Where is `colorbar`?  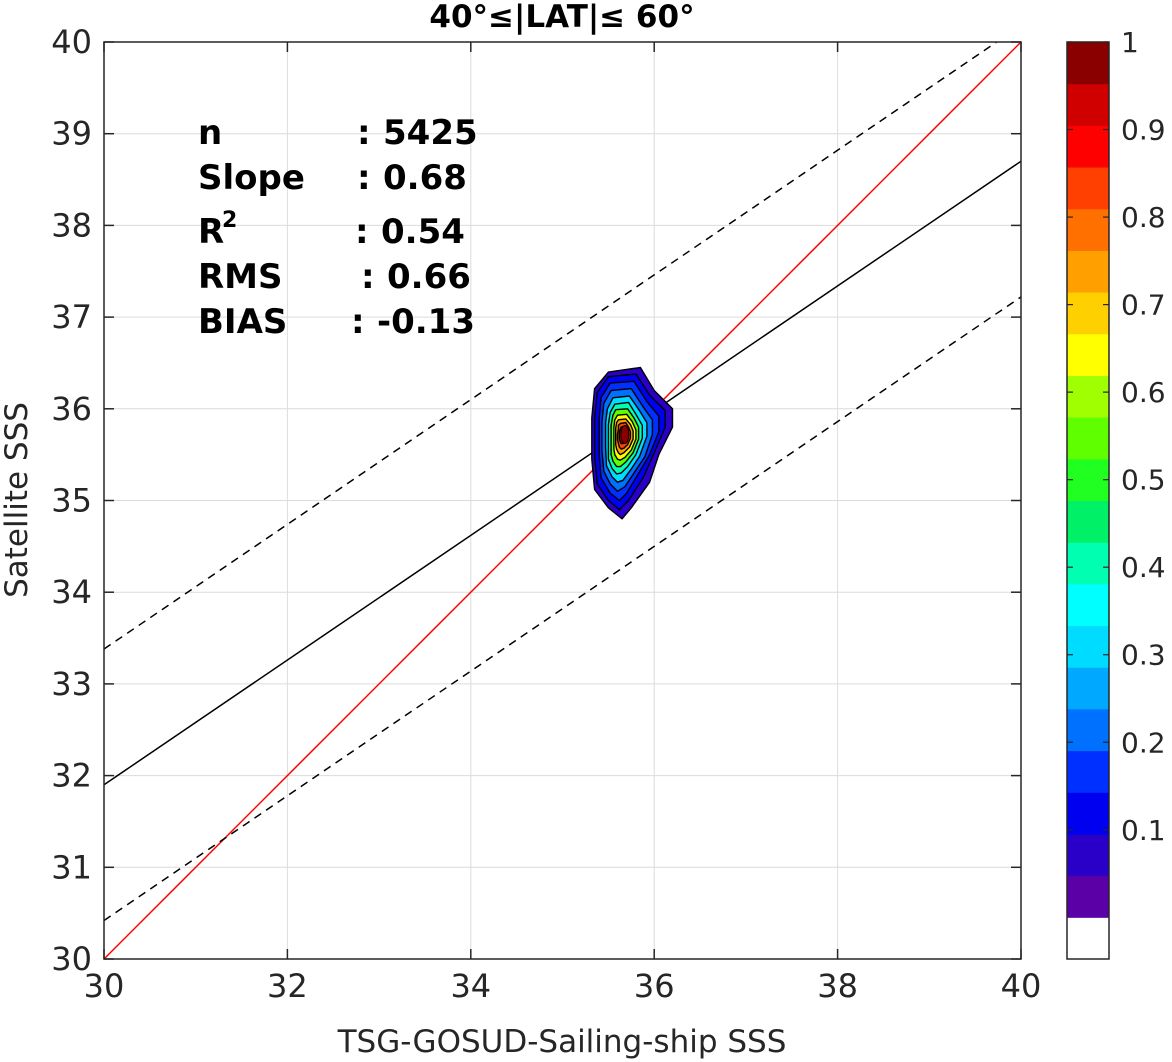
colorbar is located at coordinates (1088, 500).